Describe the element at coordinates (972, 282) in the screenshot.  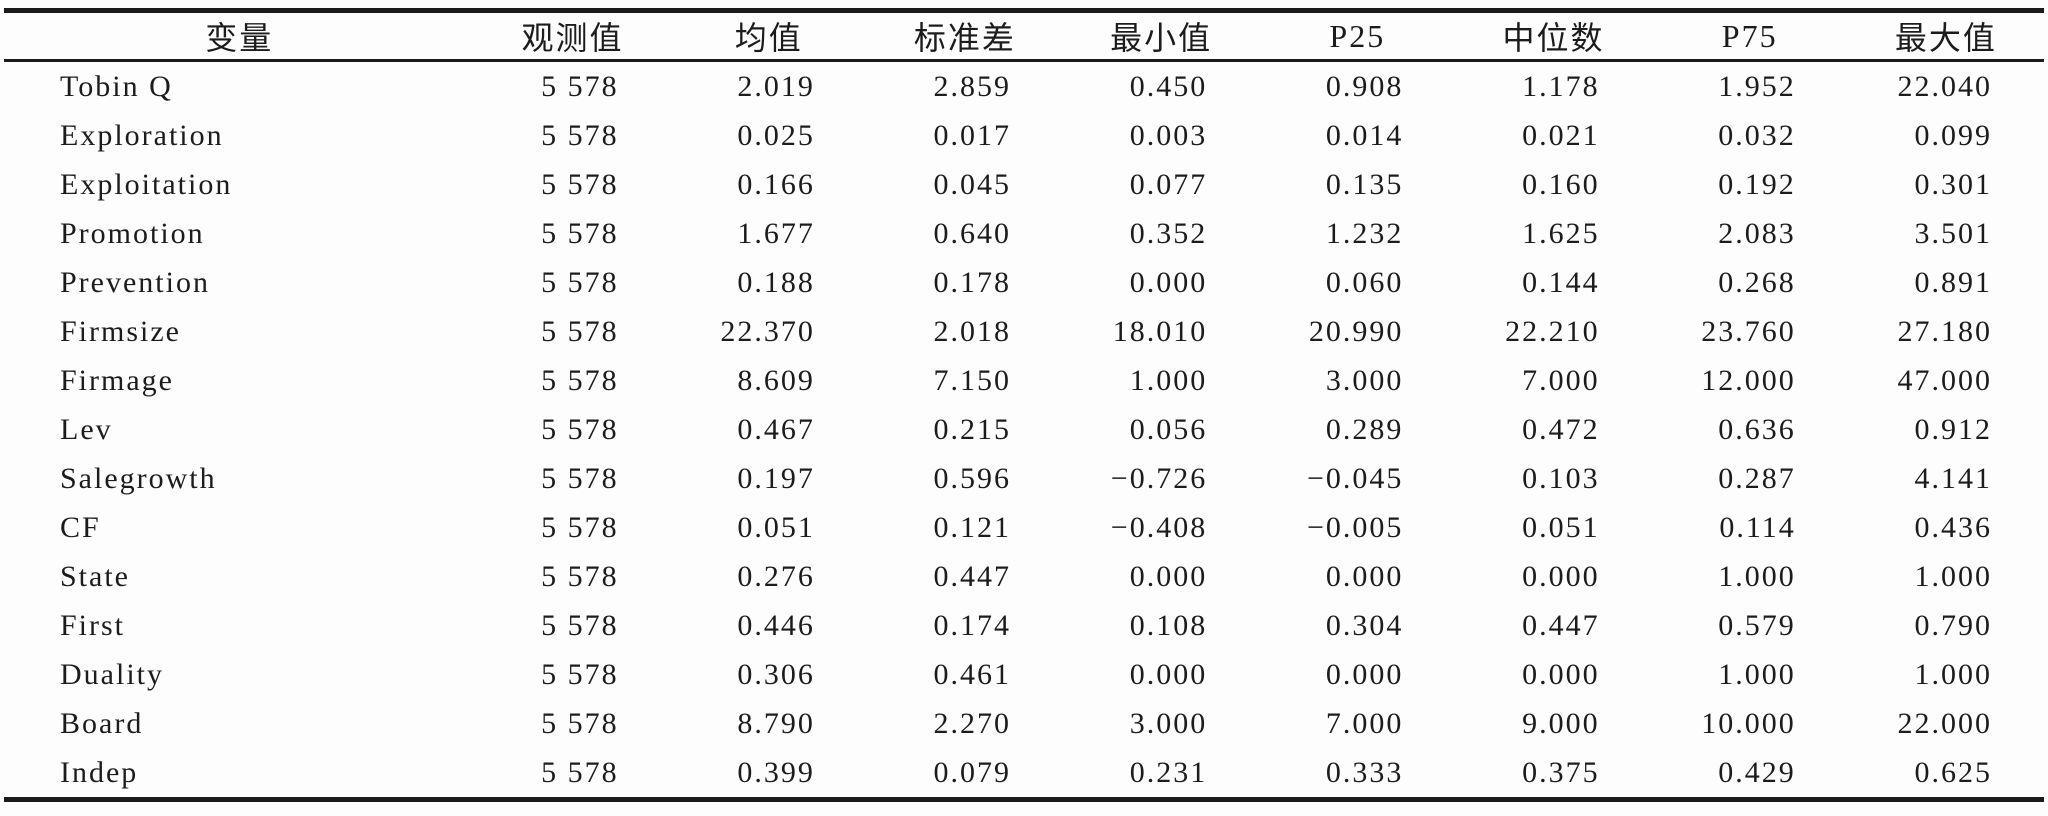
I see `cell-value: 0.178` at that location.